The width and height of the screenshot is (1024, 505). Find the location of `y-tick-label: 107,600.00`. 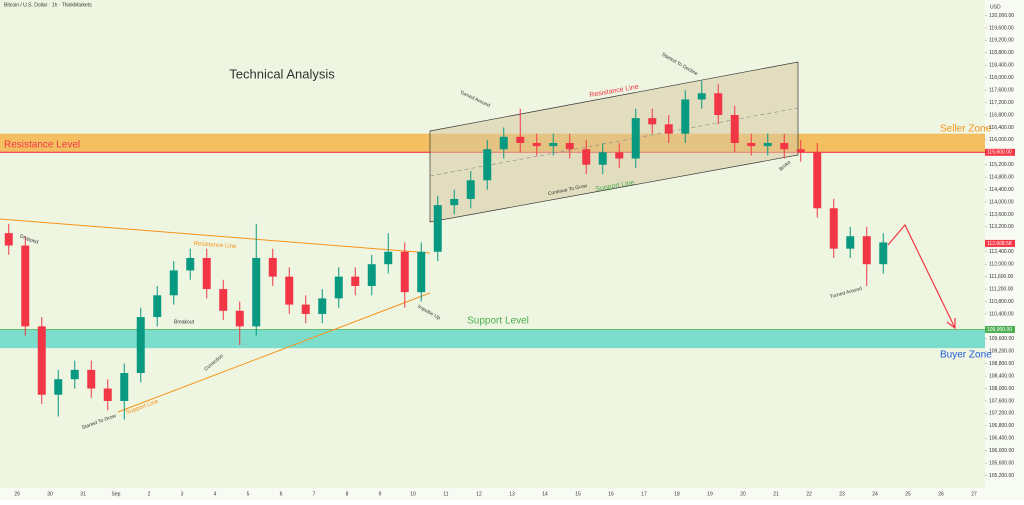

y-tick-label: 107,600.00 is located at coordinates (1001, 401).